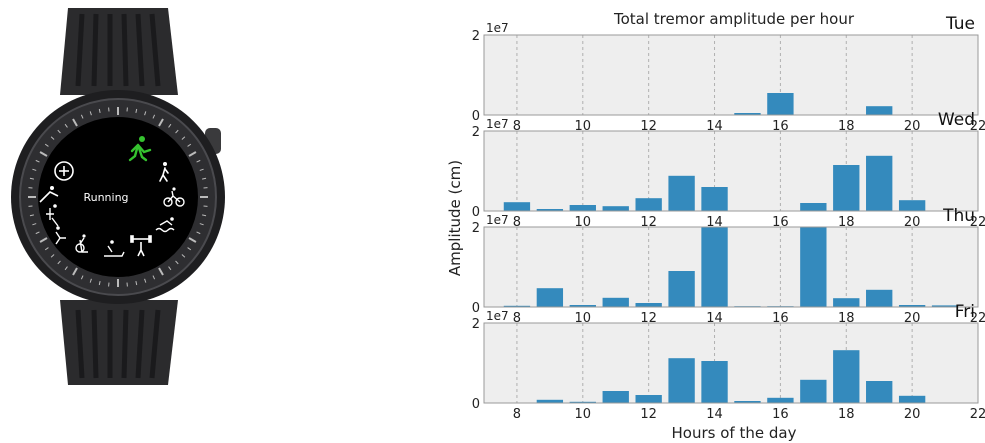  What do you see at coordinates (164, 172) in the screenshot?
I see `walking-icon` at bounding box center [164, 172].